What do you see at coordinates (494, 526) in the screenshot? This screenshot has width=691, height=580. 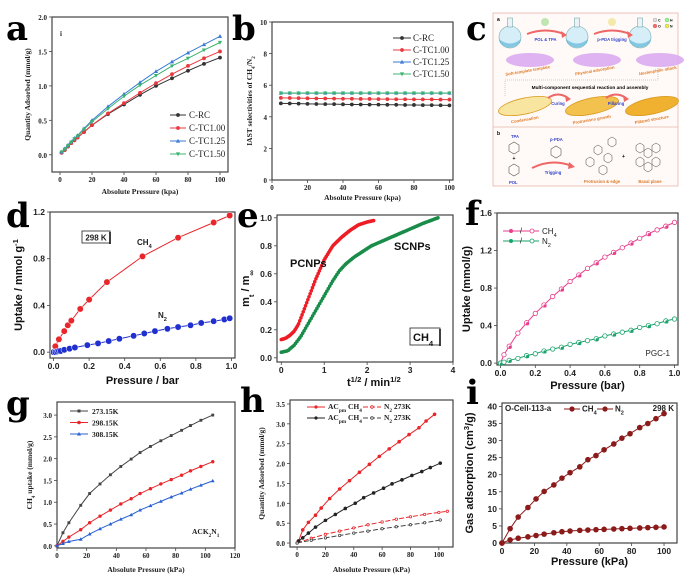 I see `y-tick-label: 5` at bounding box center [494, 526].